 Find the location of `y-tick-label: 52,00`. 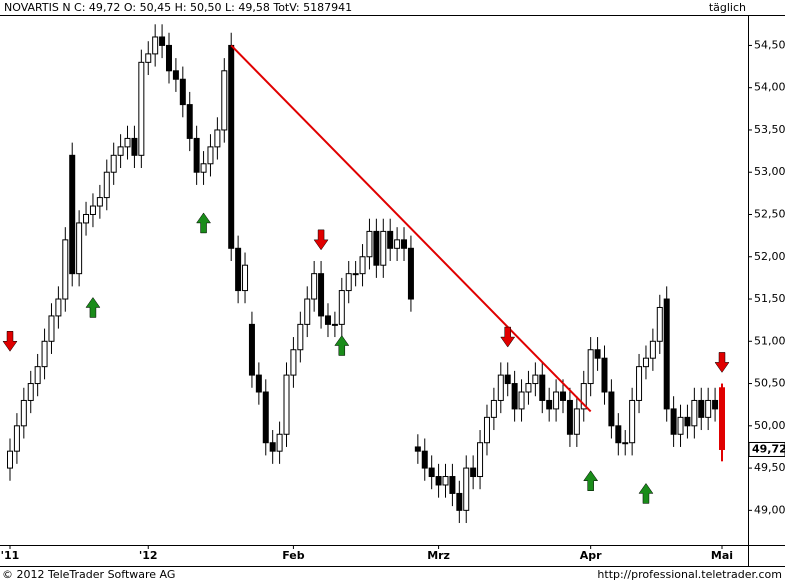

y-tick-label: 52,00 is located at coordinates (769, 256).